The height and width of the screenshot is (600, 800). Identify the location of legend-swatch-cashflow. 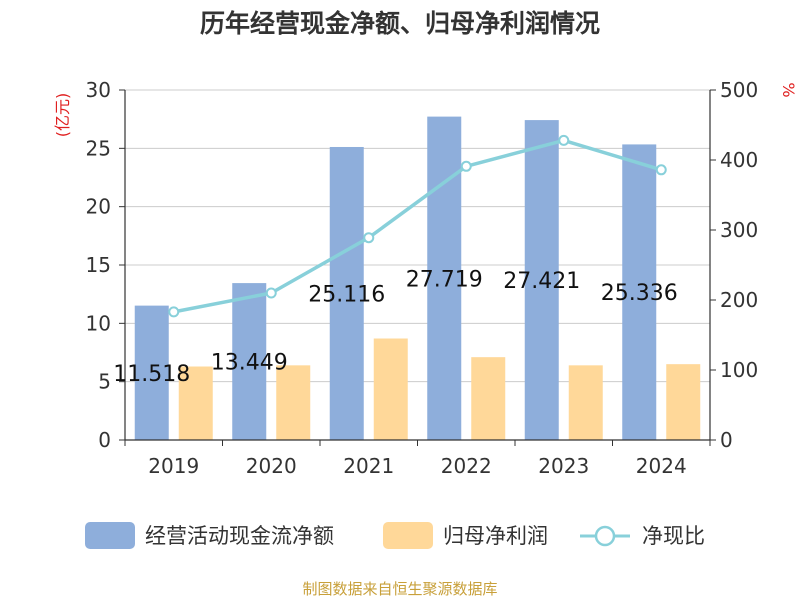
(110, 535).